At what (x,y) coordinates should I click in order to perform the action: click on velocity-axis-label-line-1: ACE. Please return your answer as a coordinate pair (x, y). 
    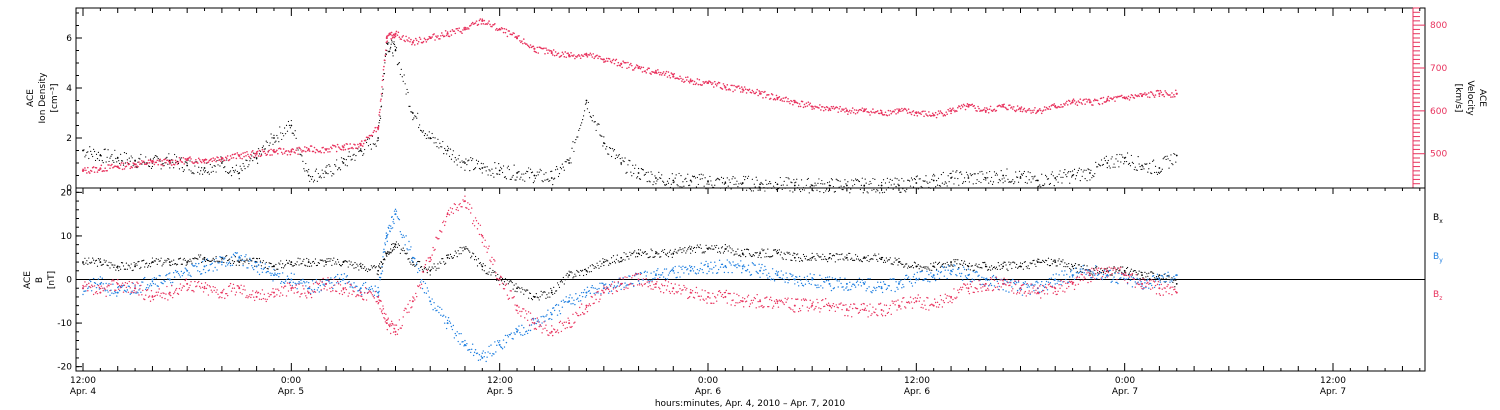
    Looking at the image, I should click on (1482, 98).